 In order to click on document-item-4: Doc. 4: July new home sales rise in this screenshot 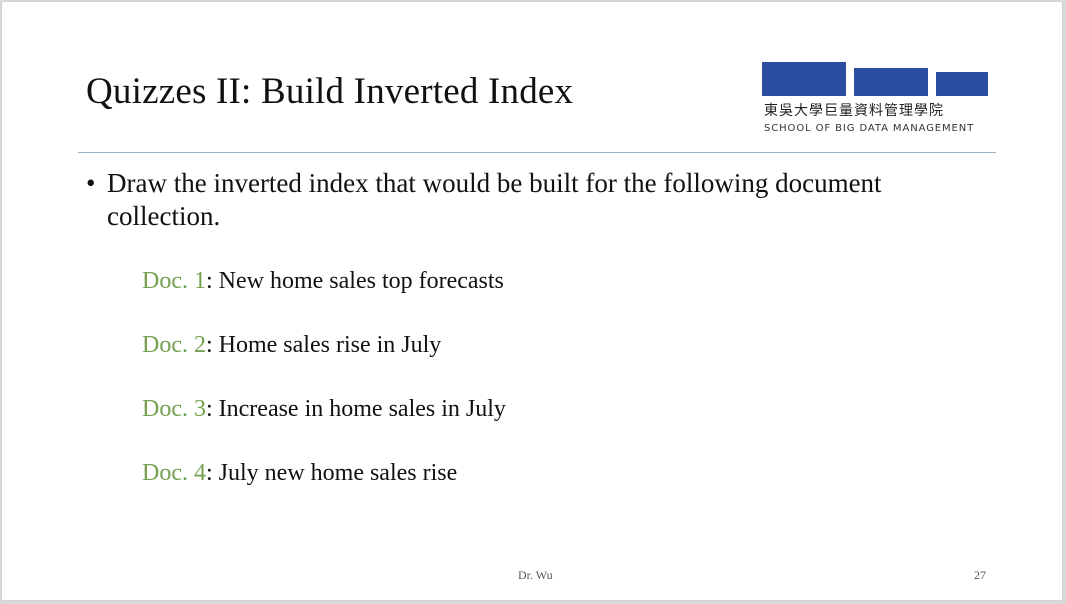, I will do `click(299, 473)`.